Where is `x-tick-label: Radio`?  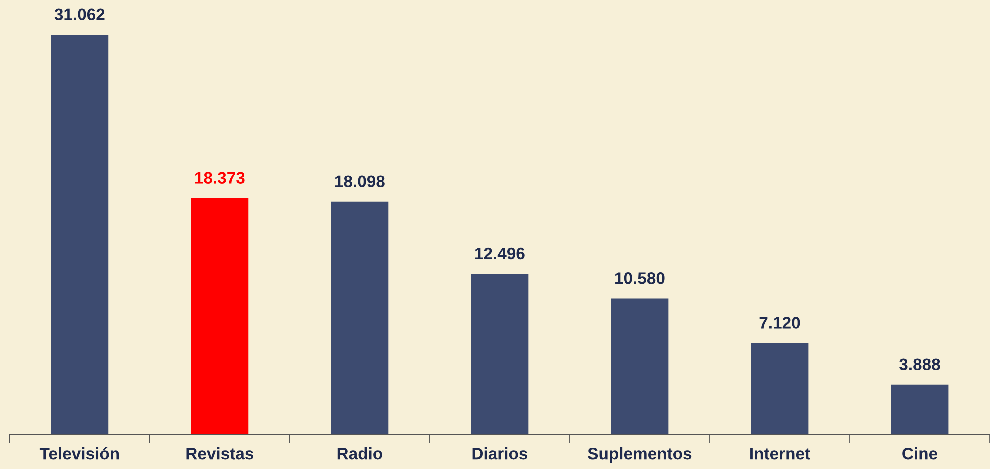 x-tick-label: Radio is located at coordinates (360, 453).